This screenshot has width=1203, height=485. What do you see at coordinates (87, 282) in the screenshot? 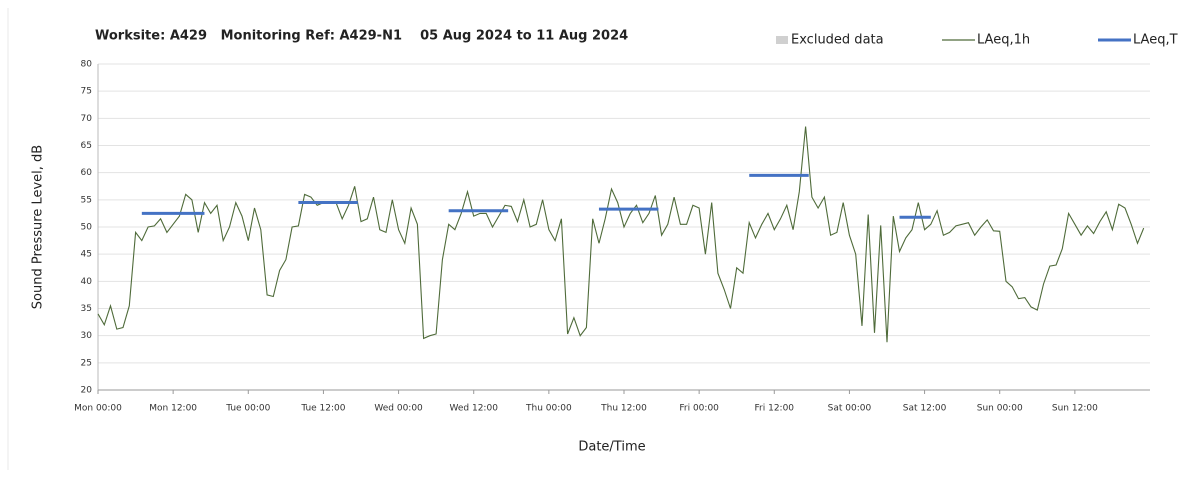
I see `y-tick-label: 40` at bounding box center [87, 282].